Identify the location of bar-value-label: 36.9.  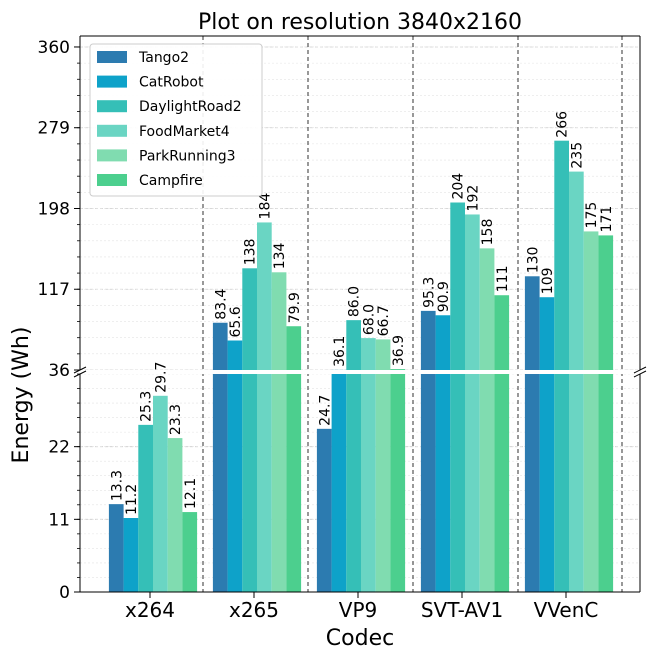
(399, 350).